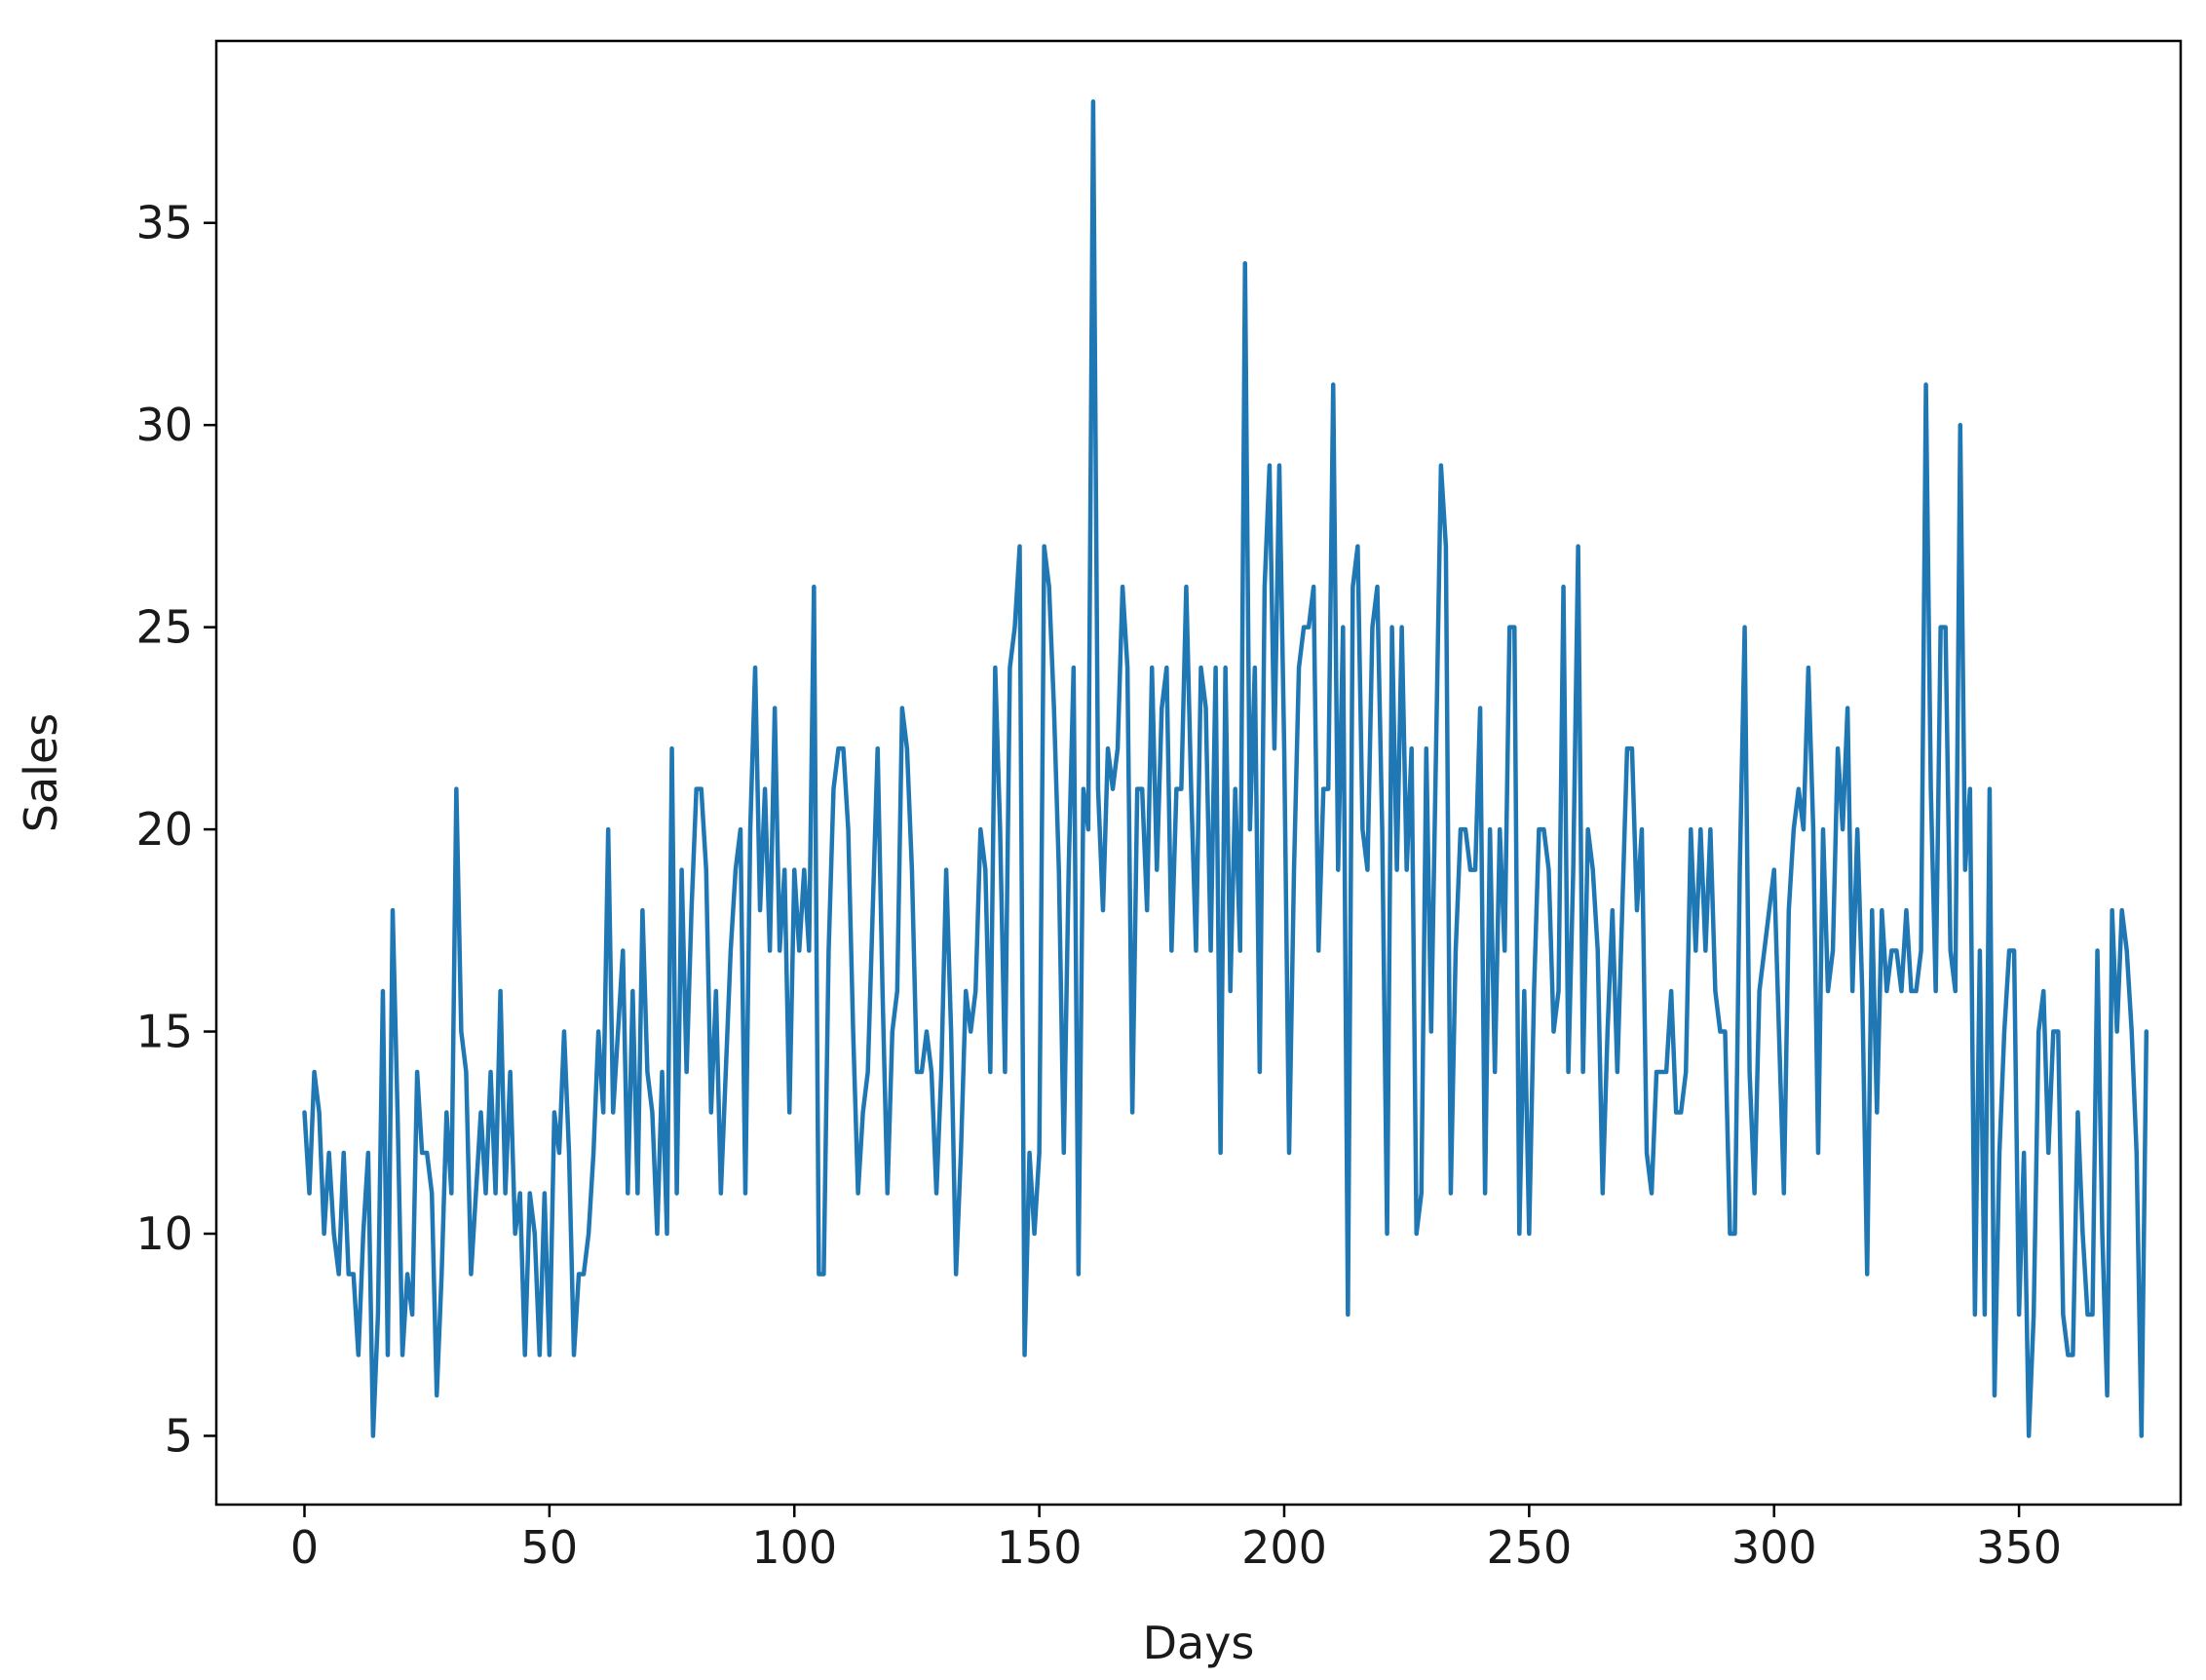 This screenshot has height=1680, width=2206. What do you see at coordinates (1774, 1547) in the screenshot?
I see `x-tick-label: 300` at bounding box center [1774, 1547].